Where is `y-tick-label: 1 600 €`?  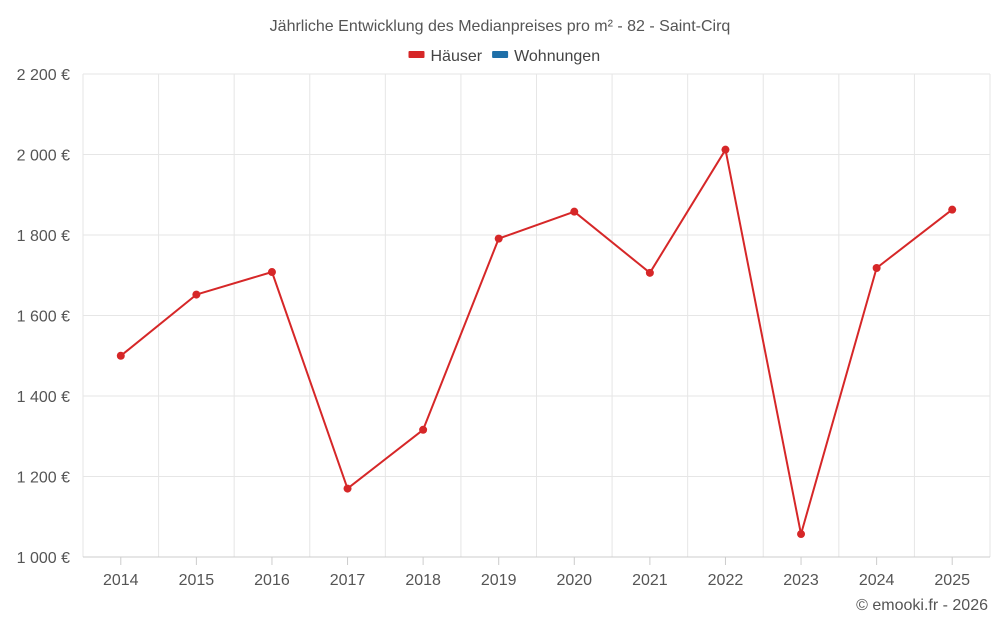 y-tick-label: 1 600 € is located at coordinates (43, 317).